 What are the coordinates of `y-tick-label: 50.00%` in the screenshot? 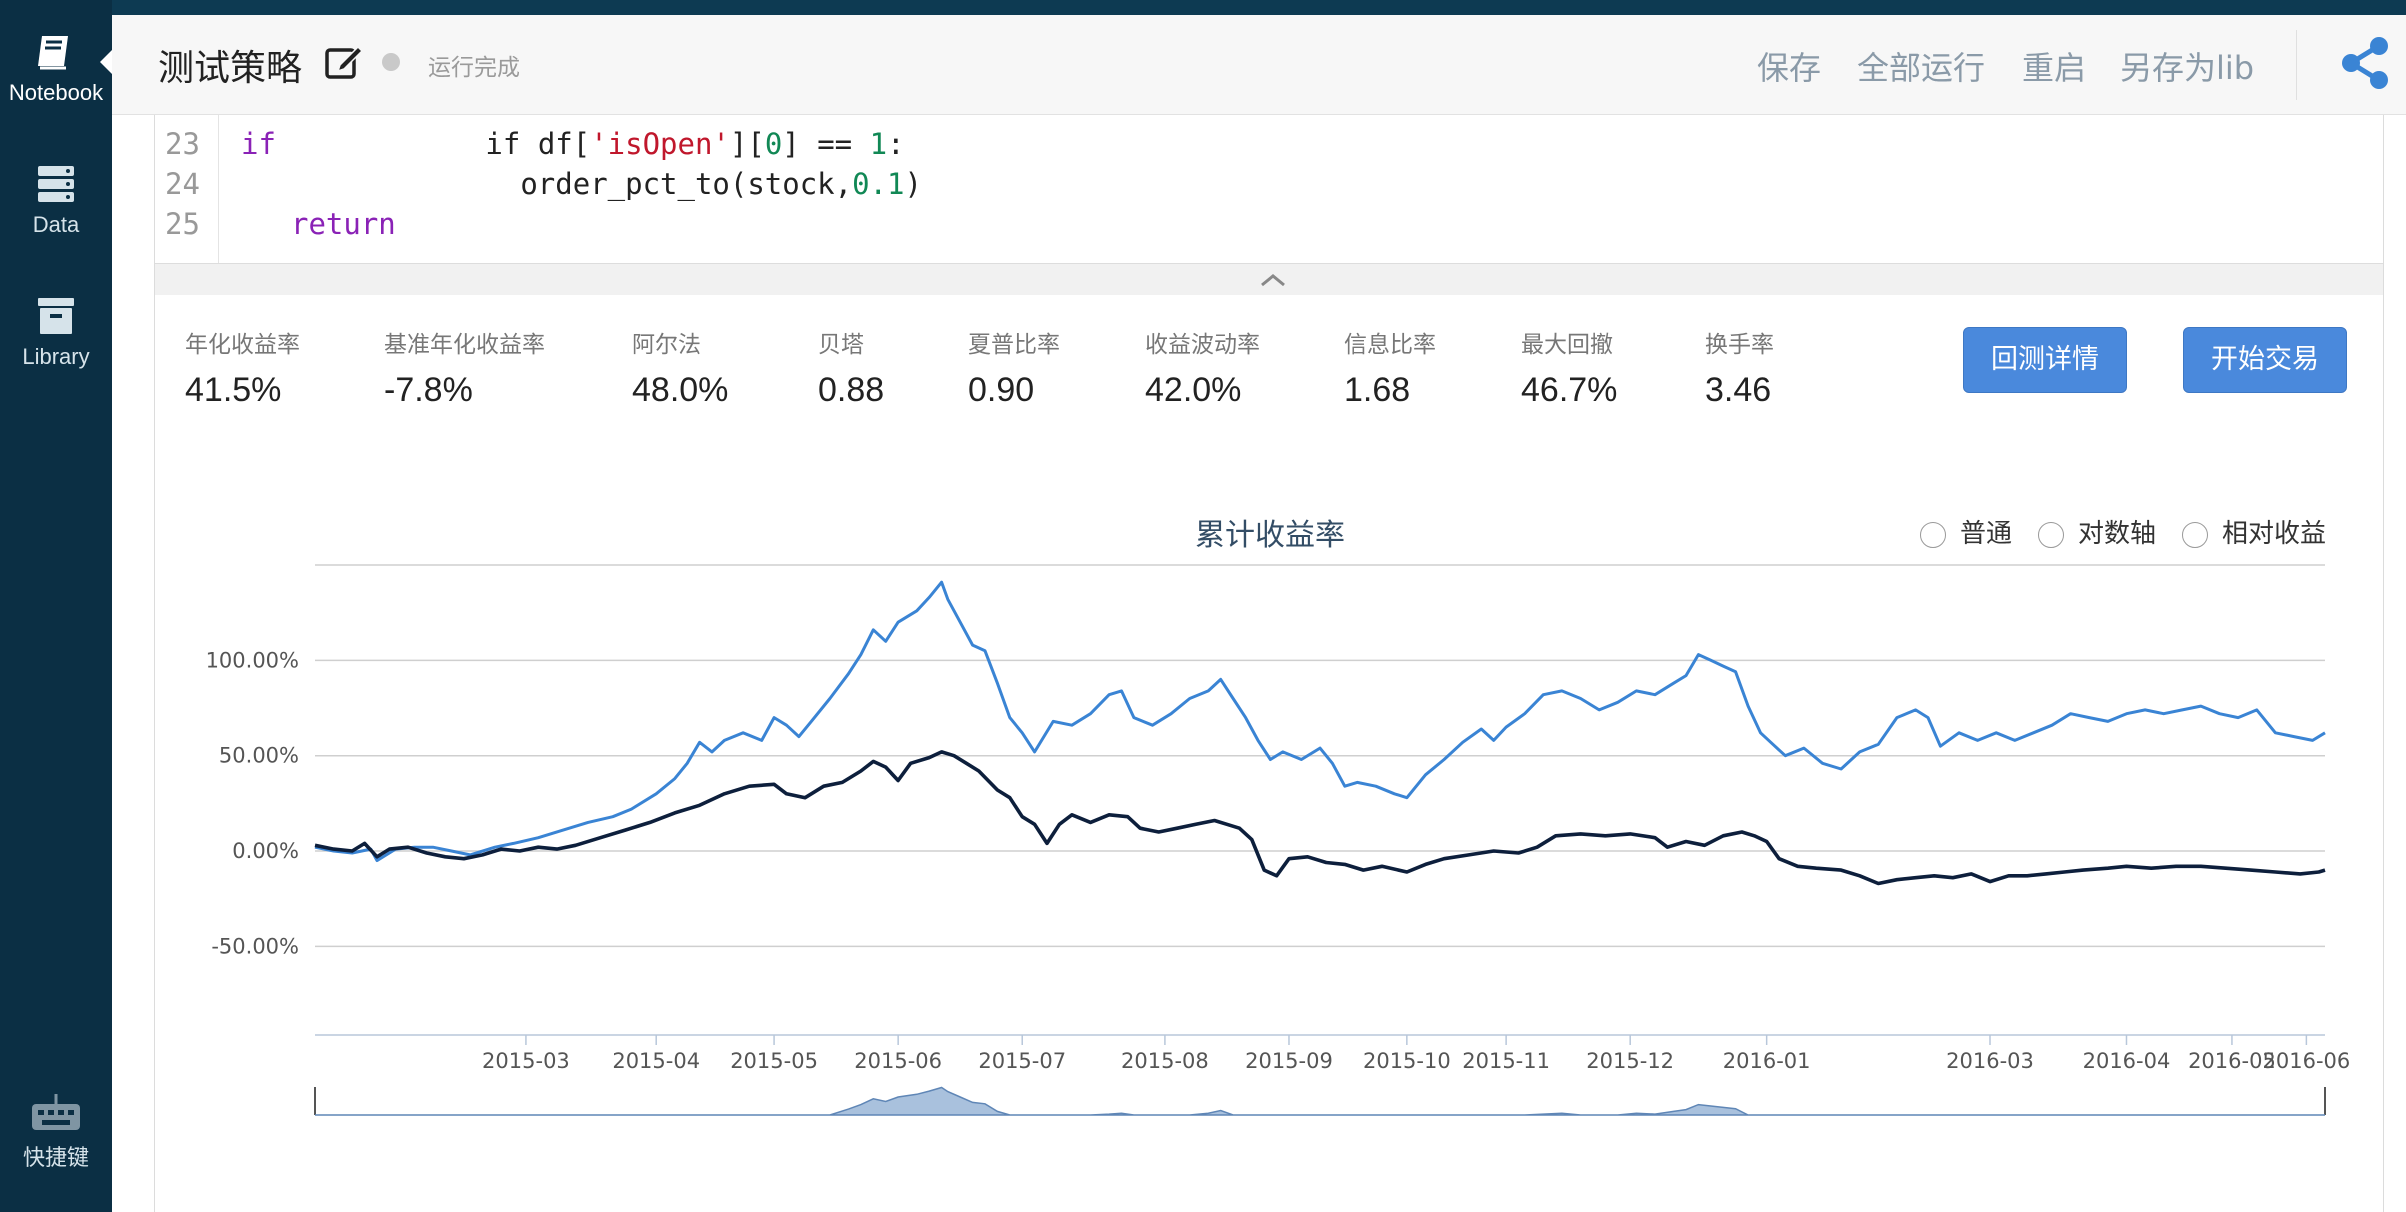 It's located at (259, 756).